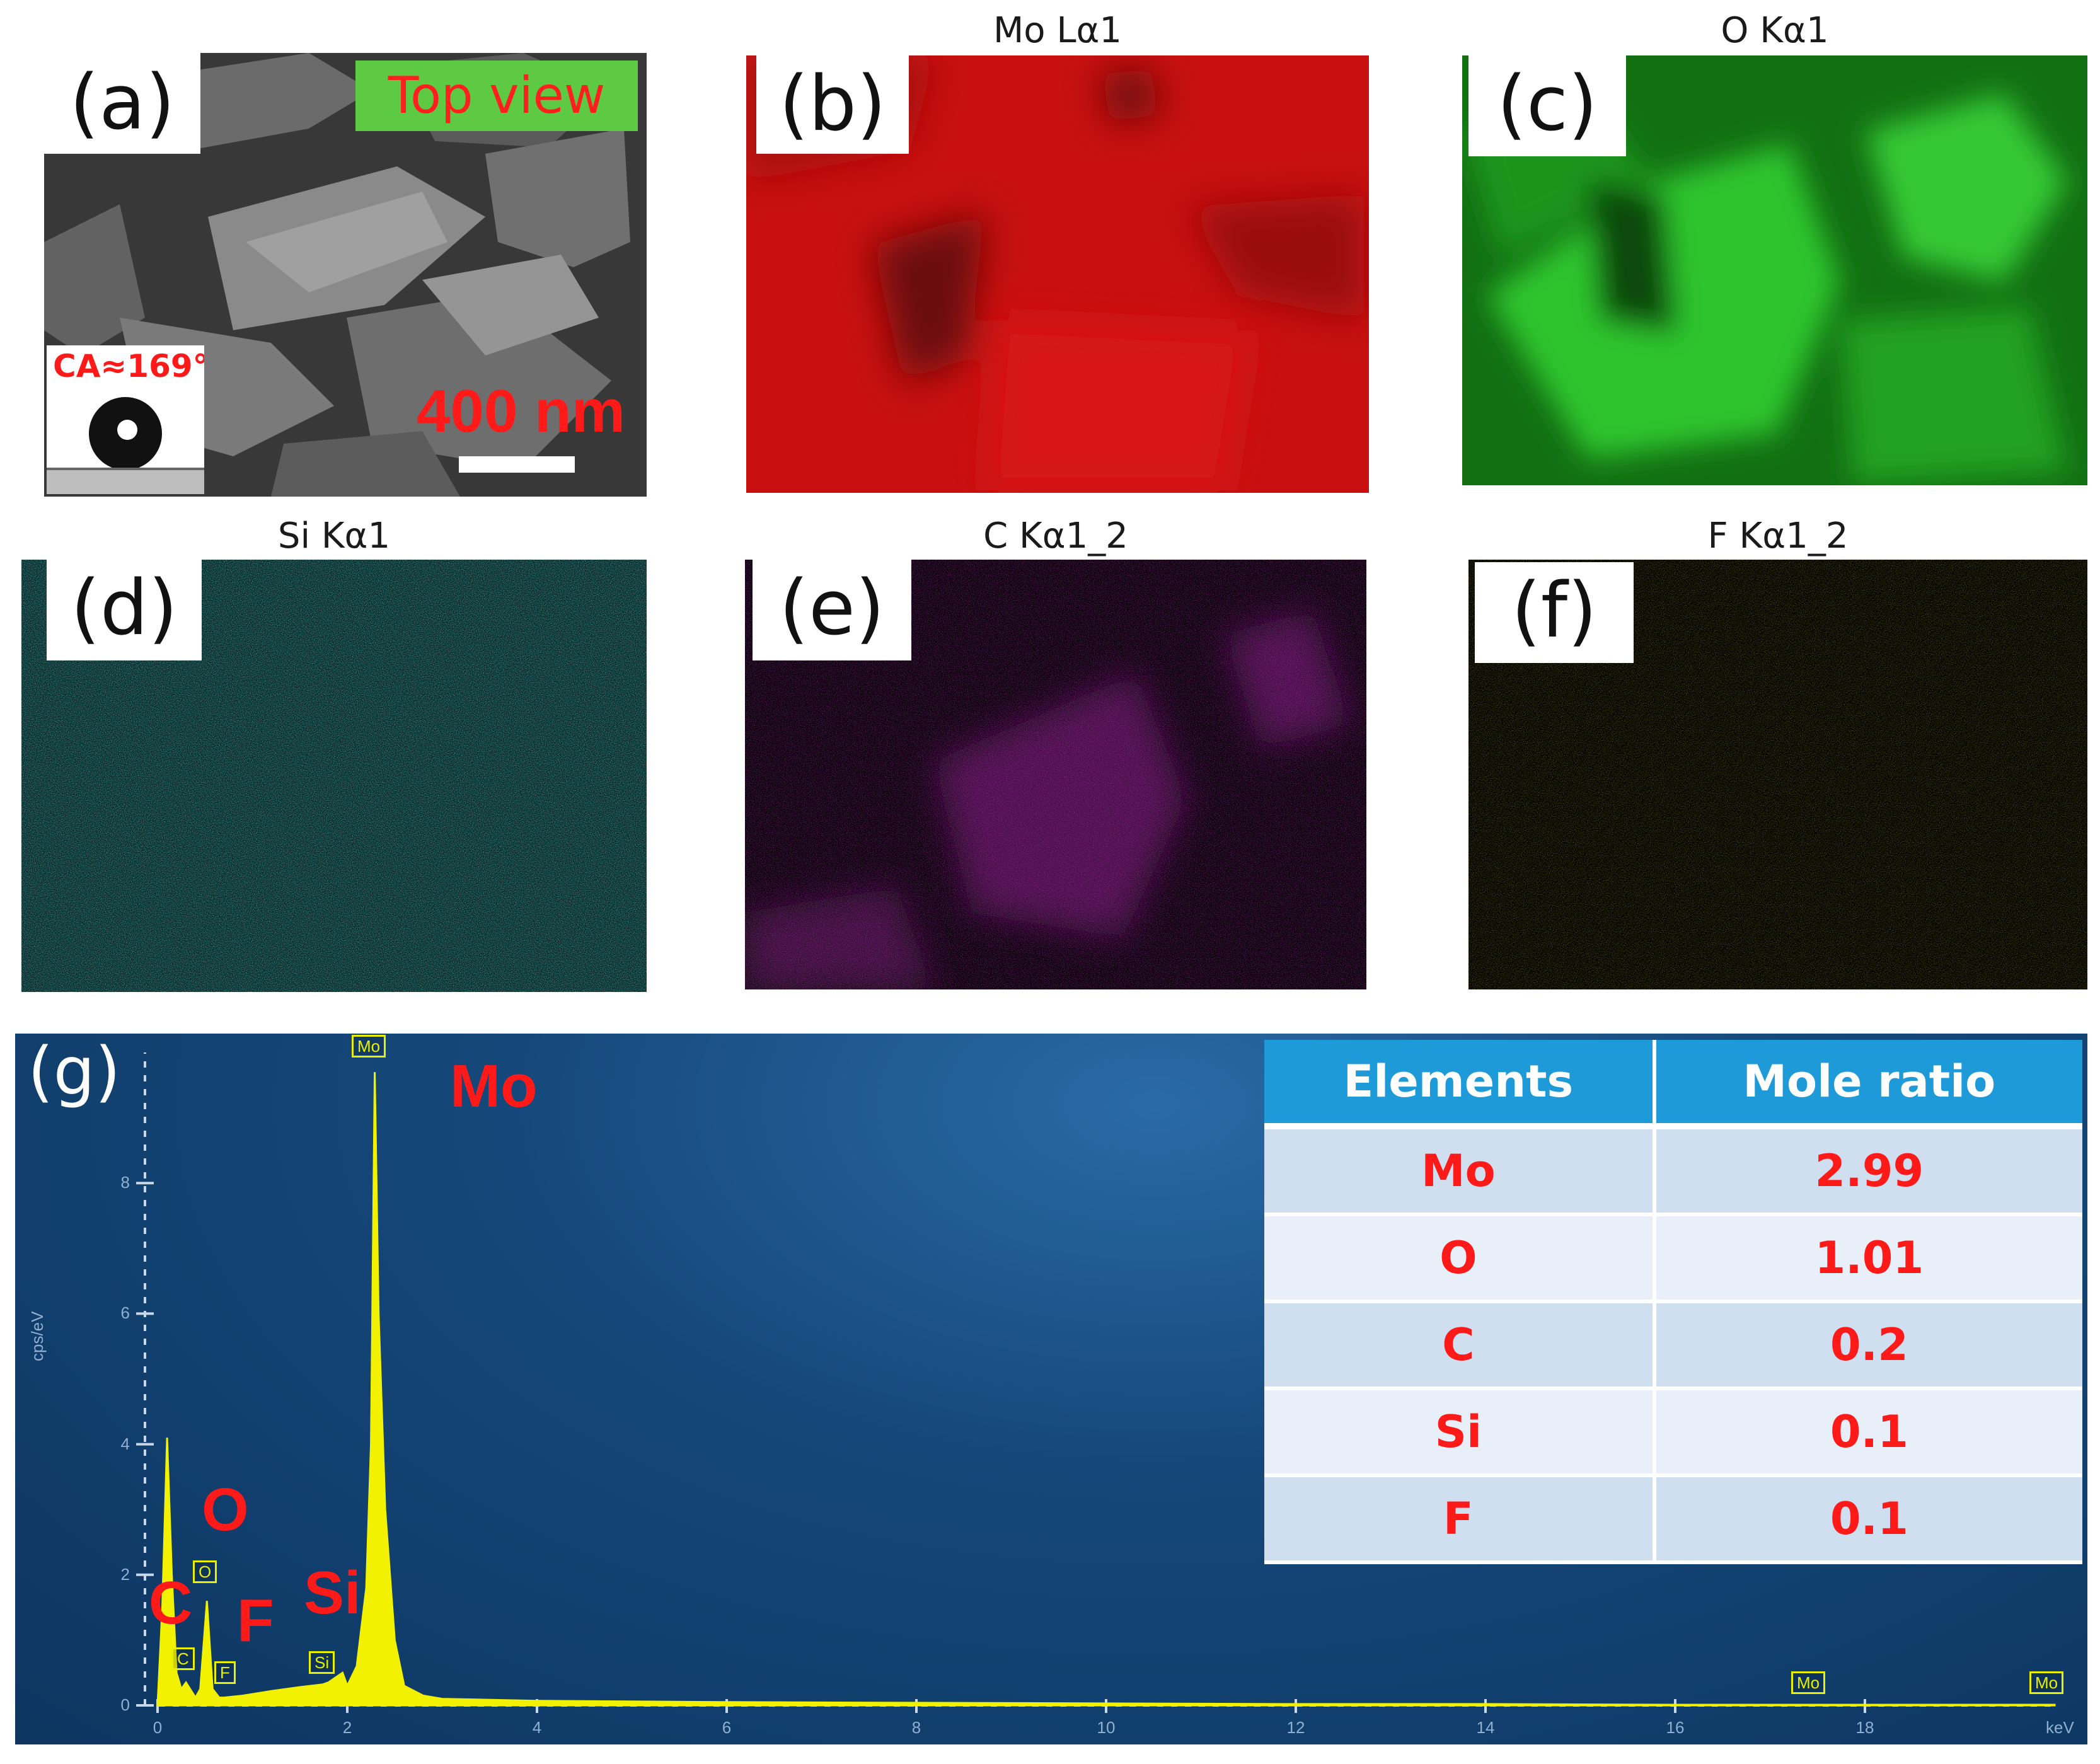 Image resolution: width=2100 pixels, height=1764 pixels. I want to click on map-title-d: Si Kα1, so click(334, 536).